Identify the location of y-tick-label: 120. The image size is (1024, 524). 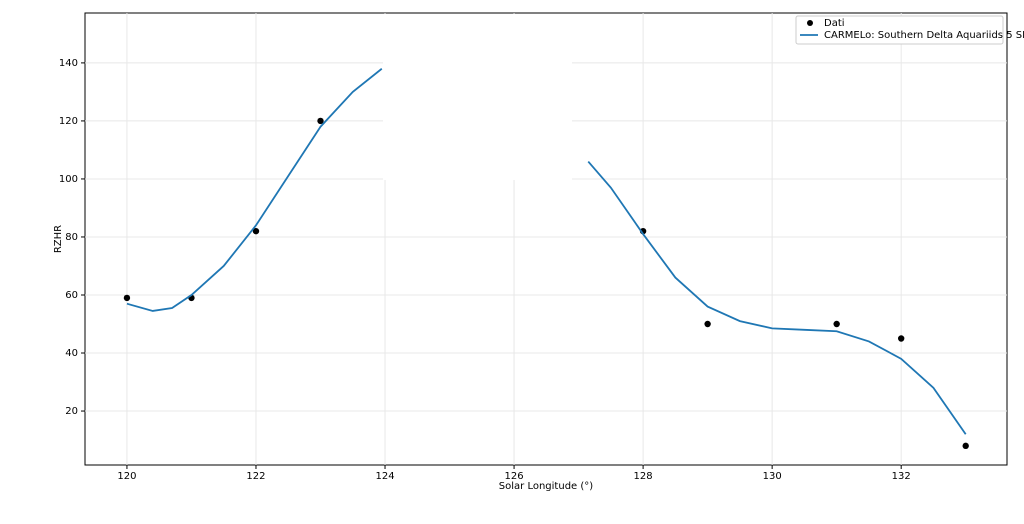
(68, 121).